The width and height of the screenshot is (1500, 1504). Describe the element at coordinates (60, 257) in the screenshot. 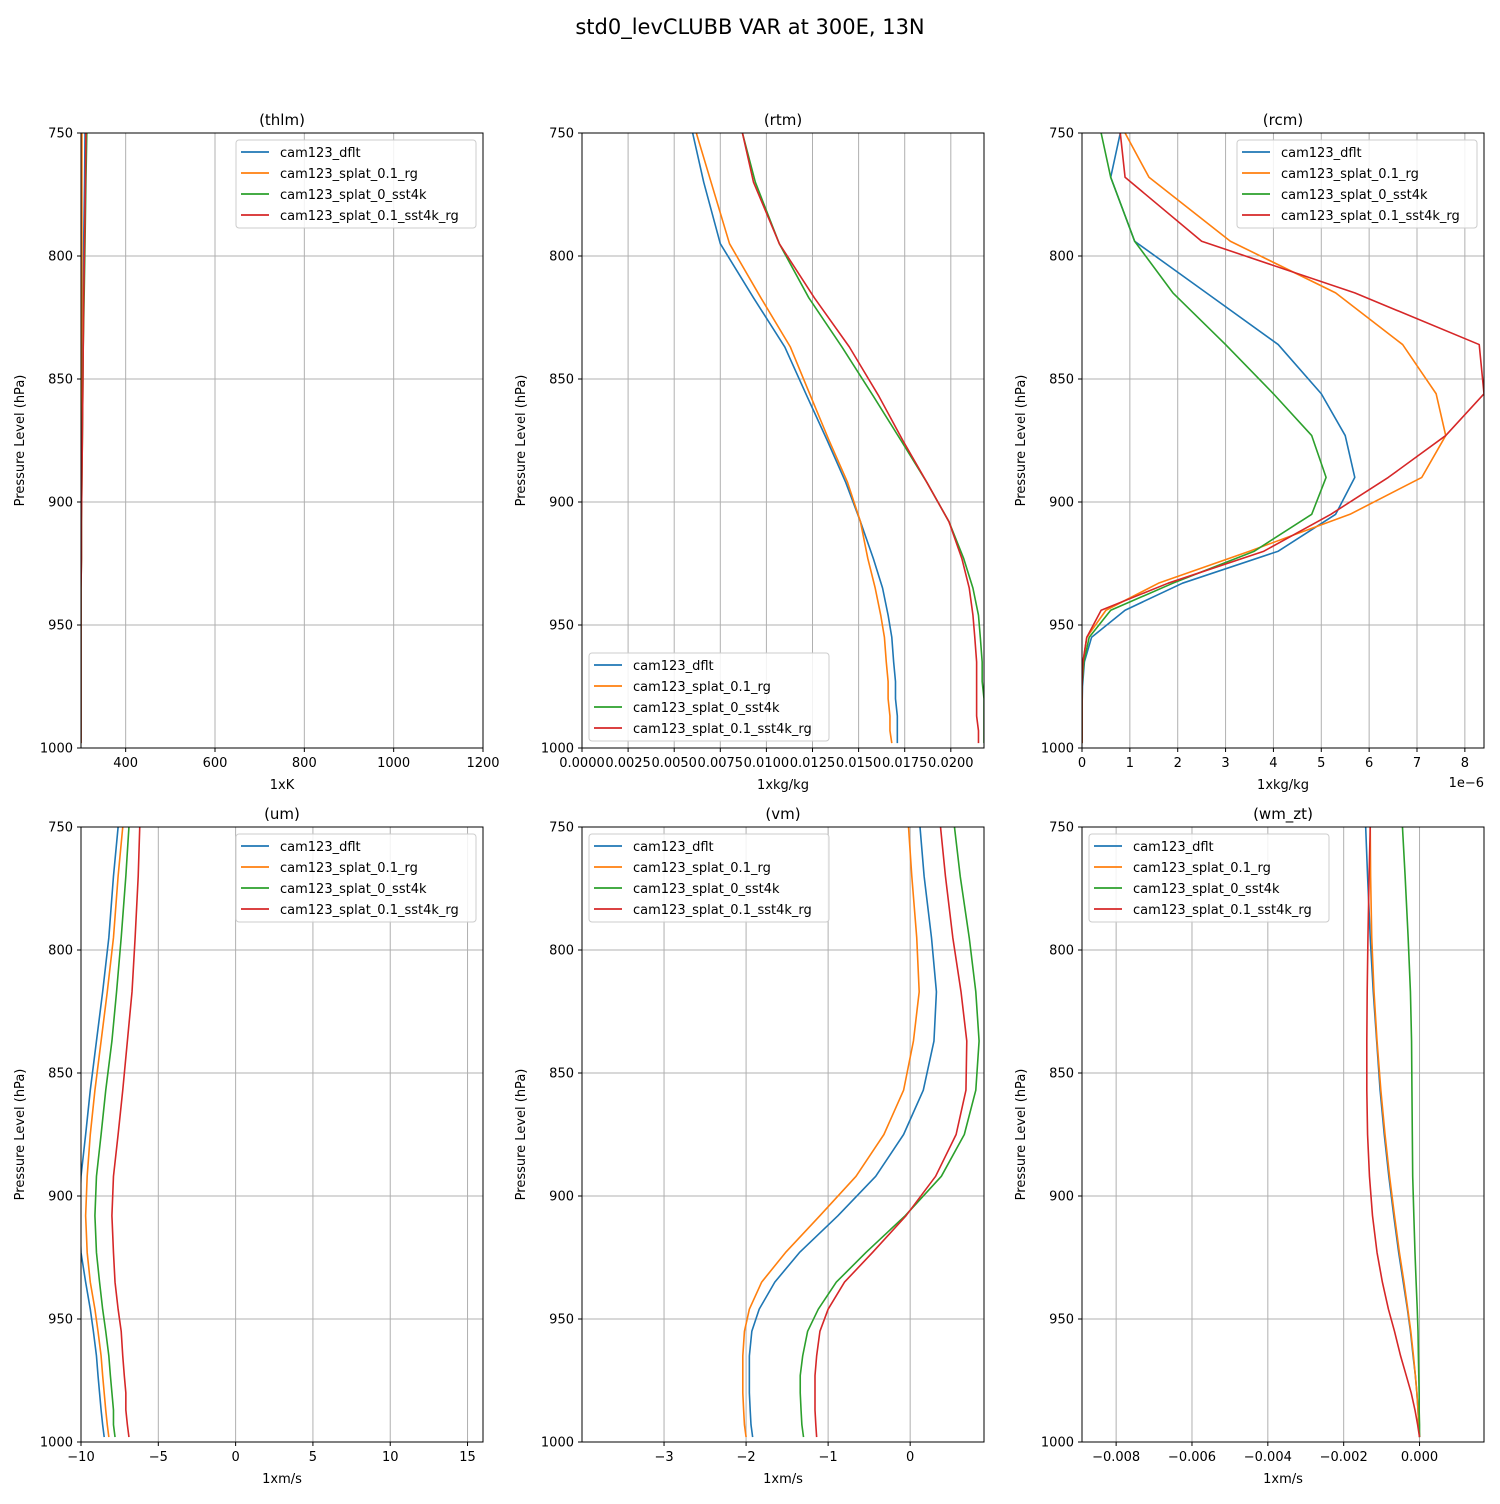

I see `panel-0-ytick-label-1: 800` at that location.